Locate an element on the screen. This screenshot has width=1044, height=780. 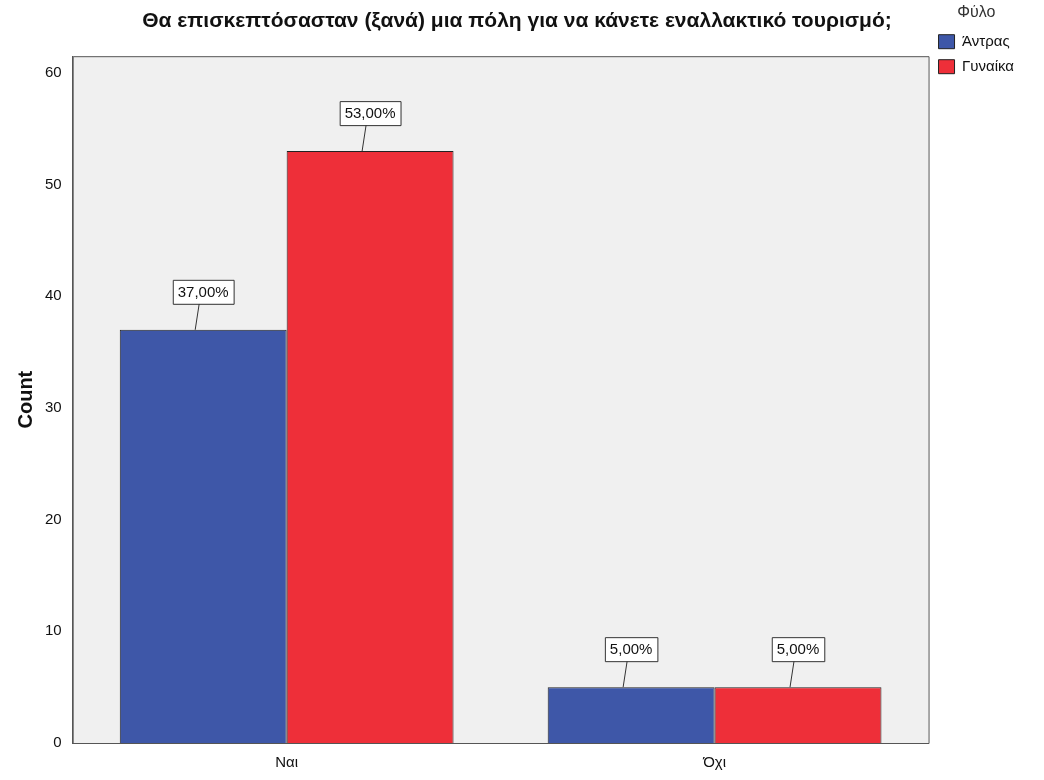
legend-label: Άντρας is located at coordinates (986, 40).